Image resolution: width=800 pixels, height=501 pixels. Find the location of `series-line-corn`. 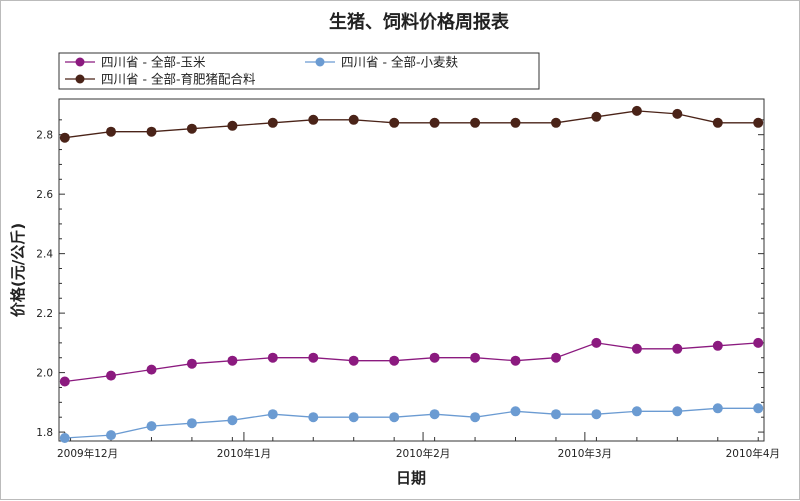

series-line-corn is located at coordinates (411, 362).